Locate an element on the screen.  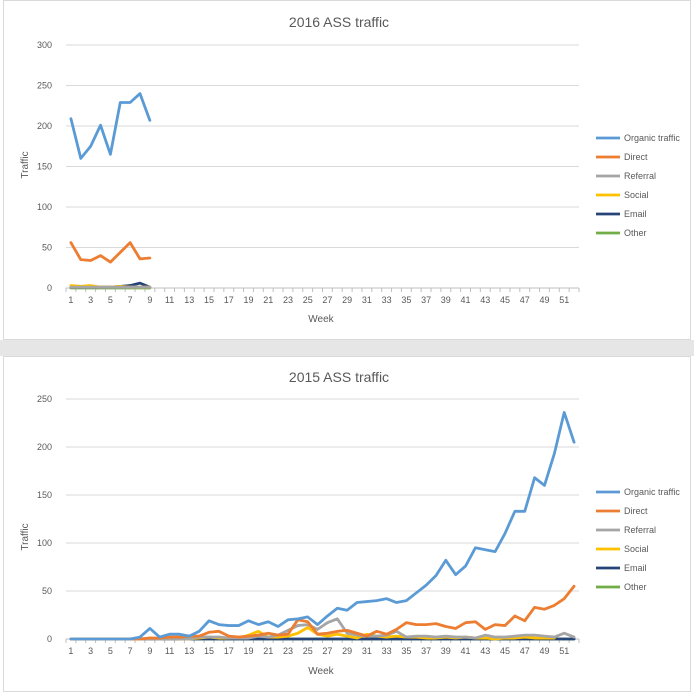
series-line-organic-traffic is located at coordinates (110, 126).